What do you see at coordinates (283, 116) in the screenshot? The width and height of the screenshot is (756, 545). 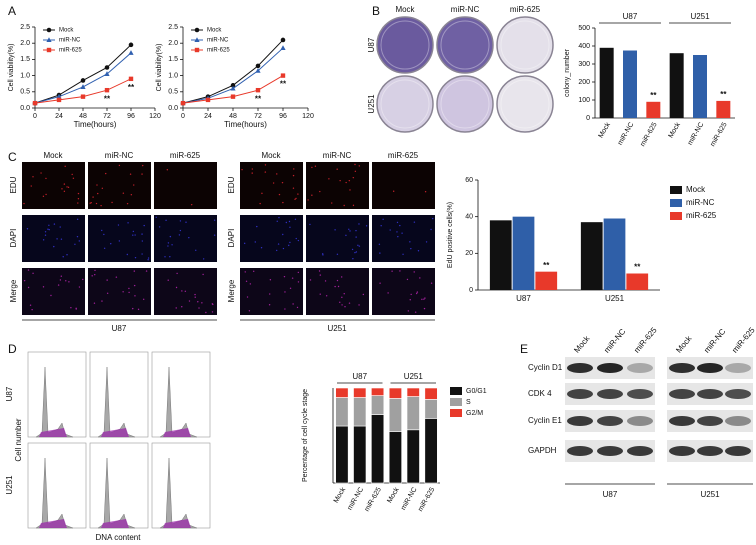 I see `x-tick-label: 96` at bounding box center [283, 116].